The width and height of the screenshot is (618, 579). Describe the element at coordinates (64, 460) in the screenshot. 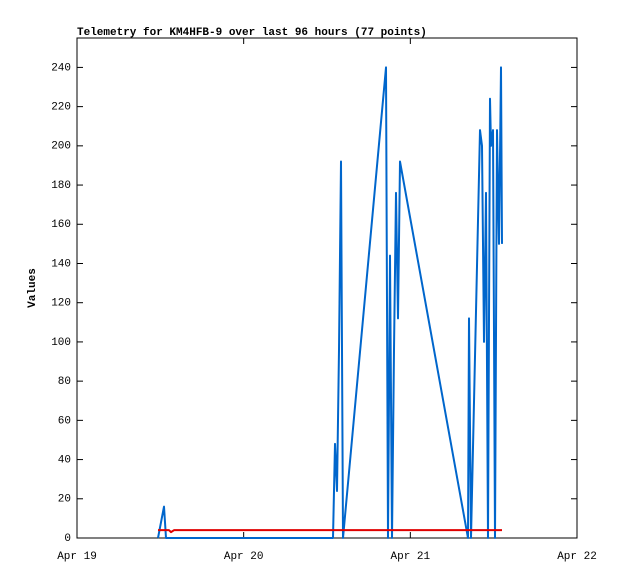

I see `y-tick-label: 40` at that location.